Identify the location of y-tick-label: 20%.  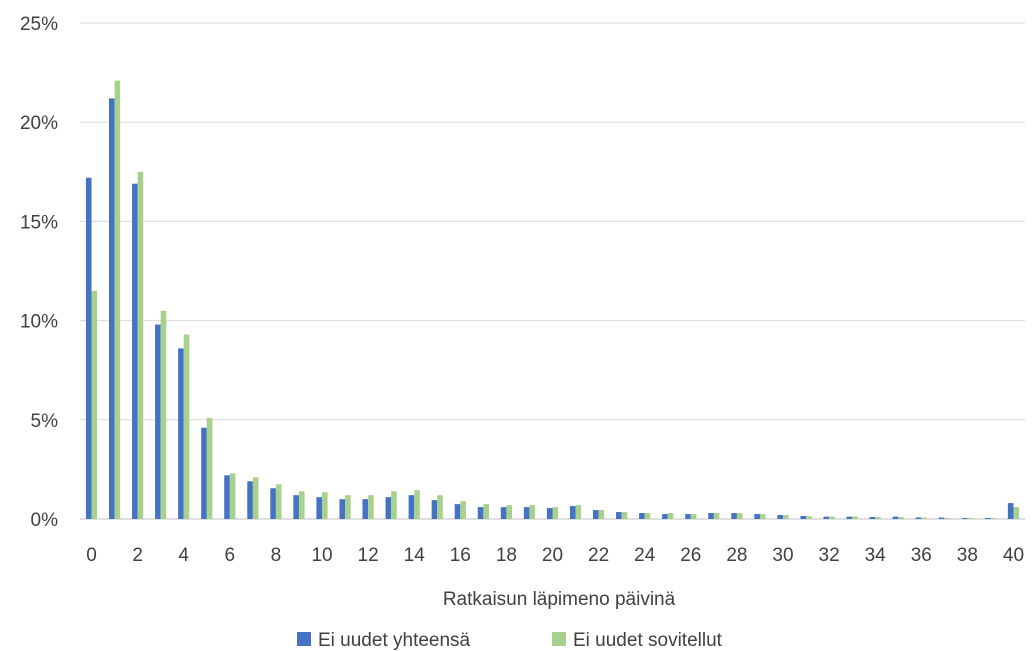
(39, 123).